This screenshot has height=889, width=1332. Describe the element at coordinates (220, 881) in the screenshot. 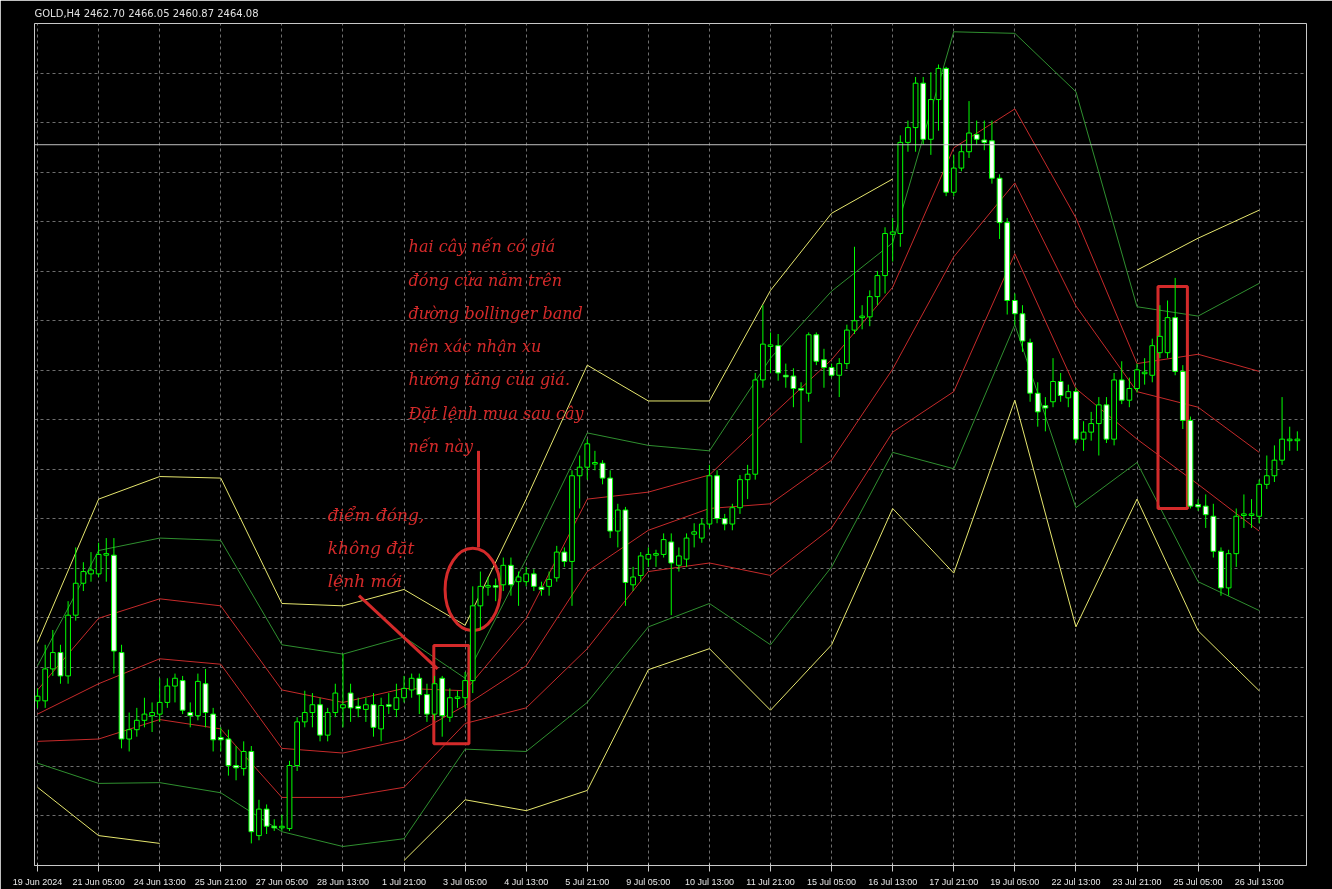

I see `x-tick-label: 25 Jun 21:00` at that location.